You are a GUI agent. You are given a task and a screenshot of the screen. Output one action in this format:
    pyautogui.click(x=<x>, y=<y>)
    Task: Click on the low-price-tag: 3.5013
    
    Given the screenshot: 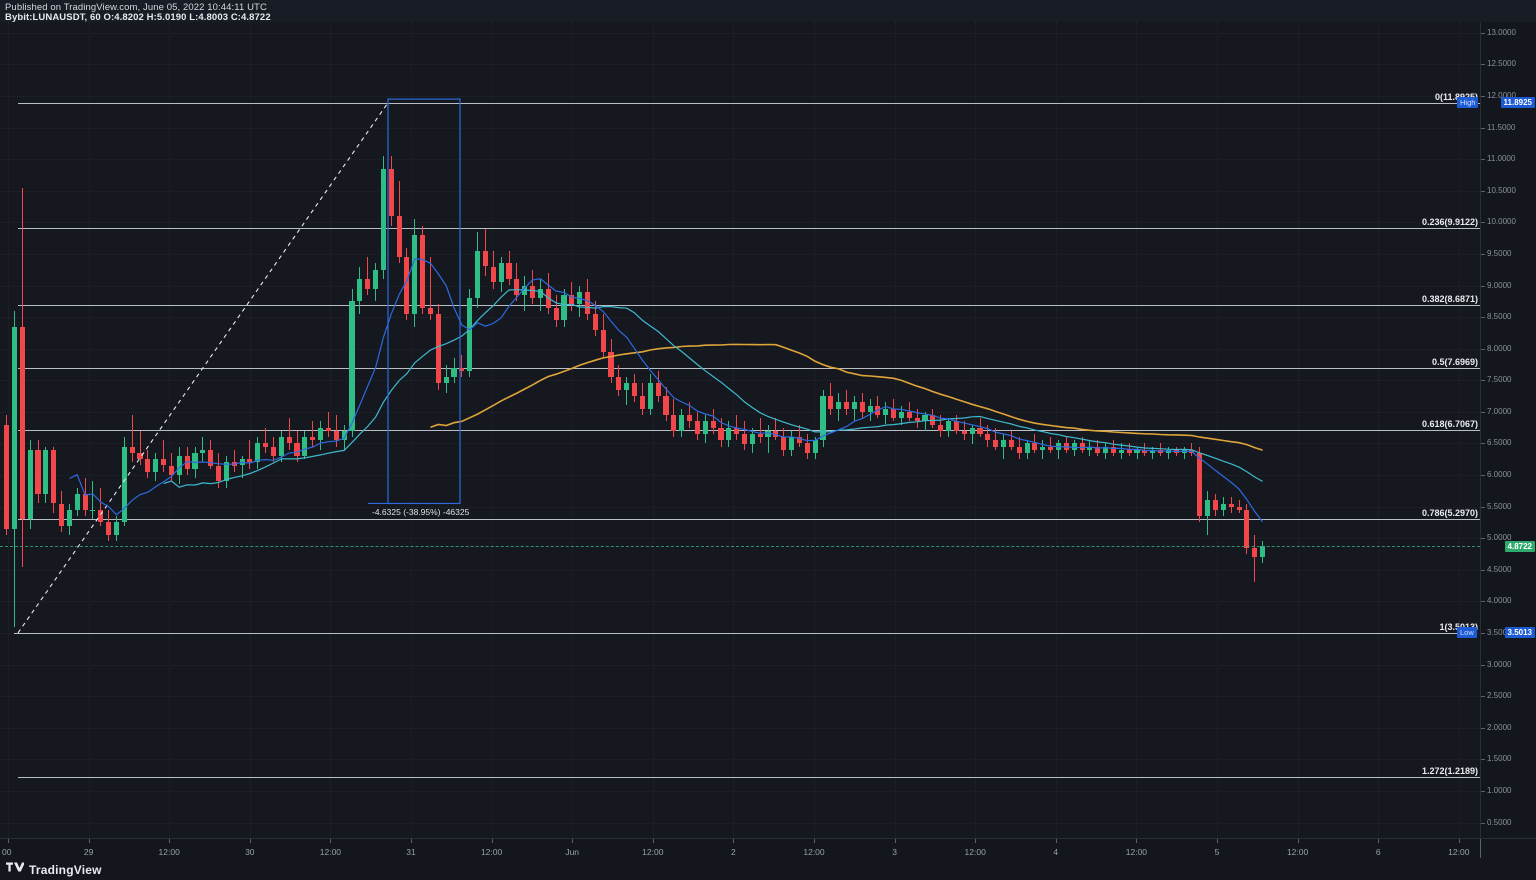 What is the action you would take?
    pyautogui.click(x=1519, y=633)
    